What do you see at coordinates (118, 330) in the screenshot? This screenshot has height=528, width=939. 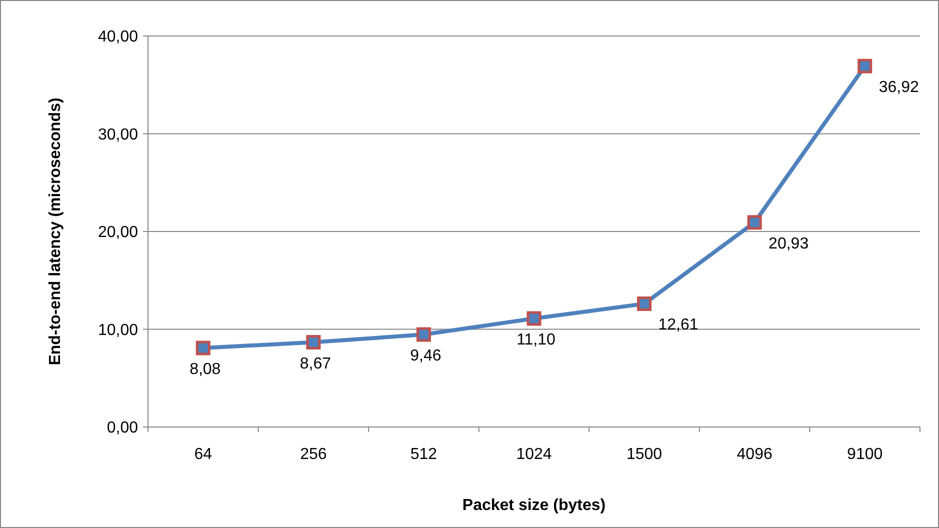 I see `y-tick-label: 10,00` at bounding box center [118, 330].